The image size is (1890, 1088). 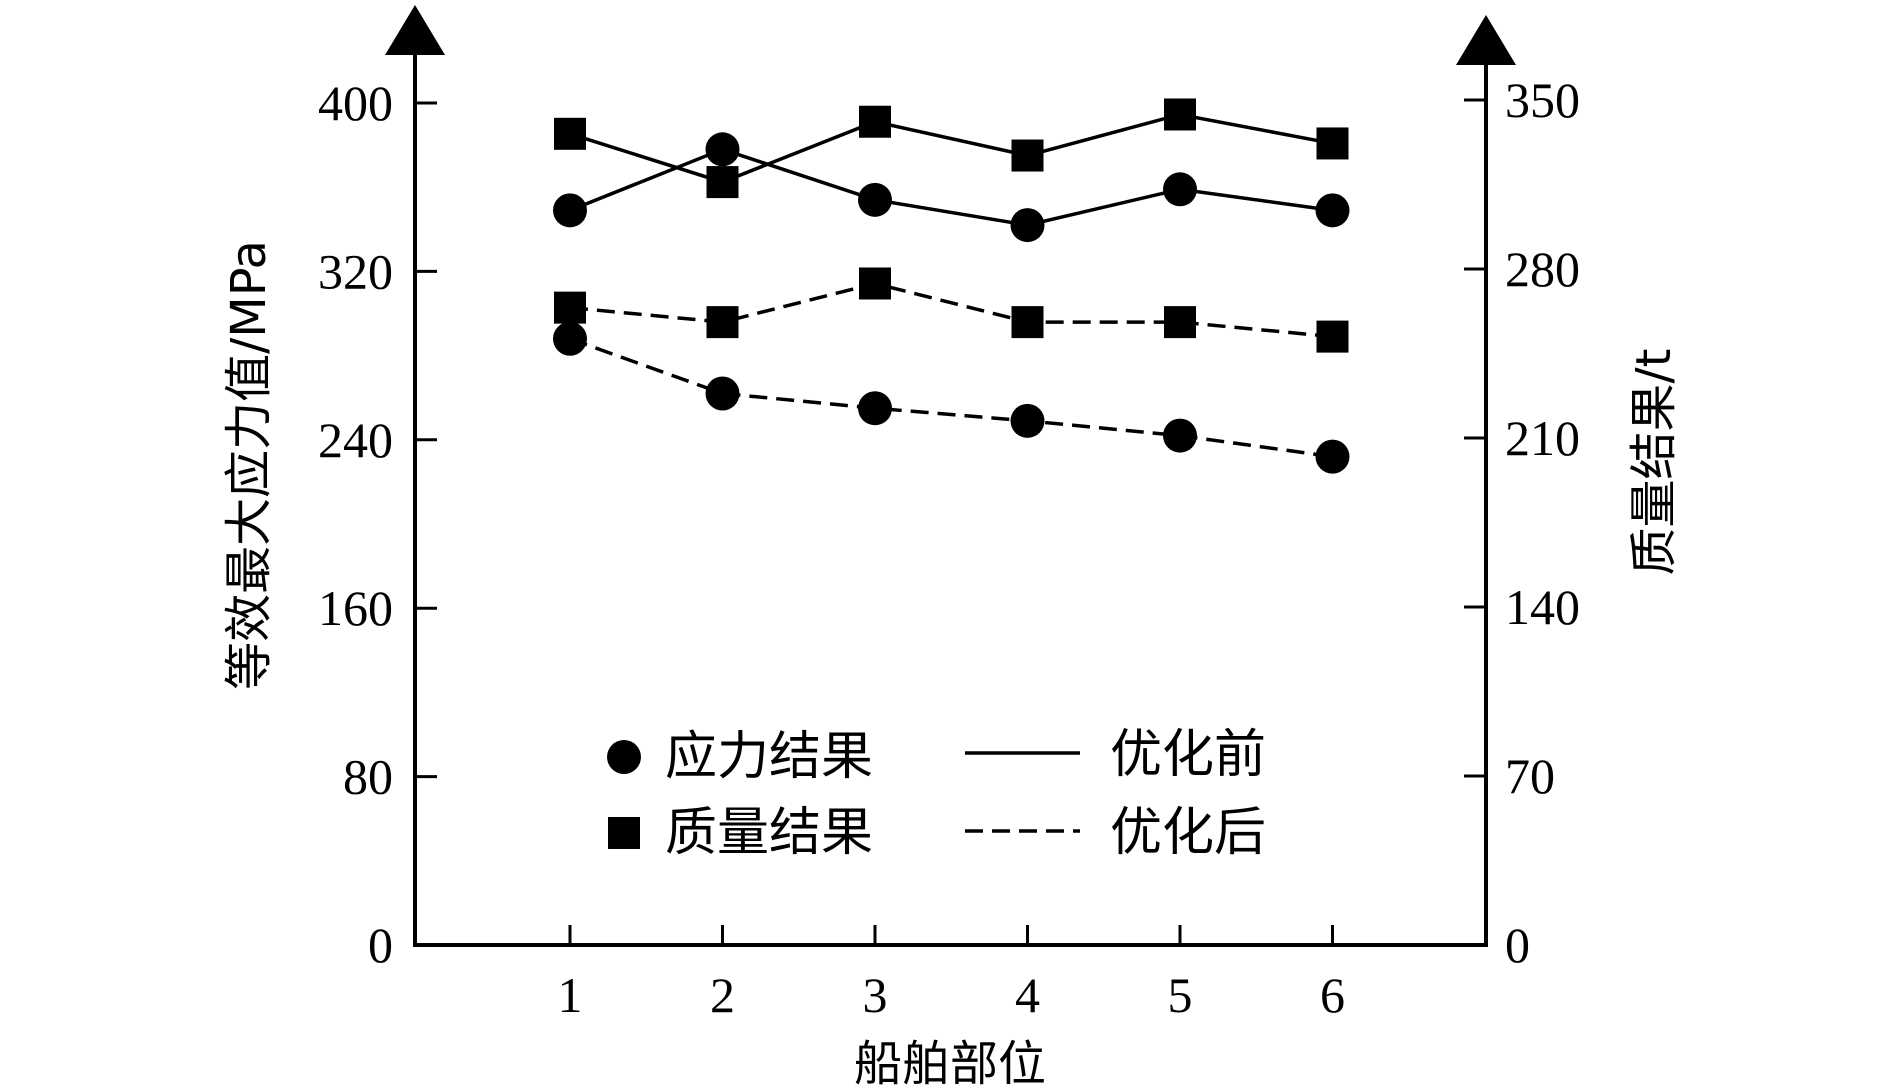 What do you see at coordinates (769, 757) in the screenshot?
I see `legend-label-stress: 应力结果` at bounding box center [769, 757].